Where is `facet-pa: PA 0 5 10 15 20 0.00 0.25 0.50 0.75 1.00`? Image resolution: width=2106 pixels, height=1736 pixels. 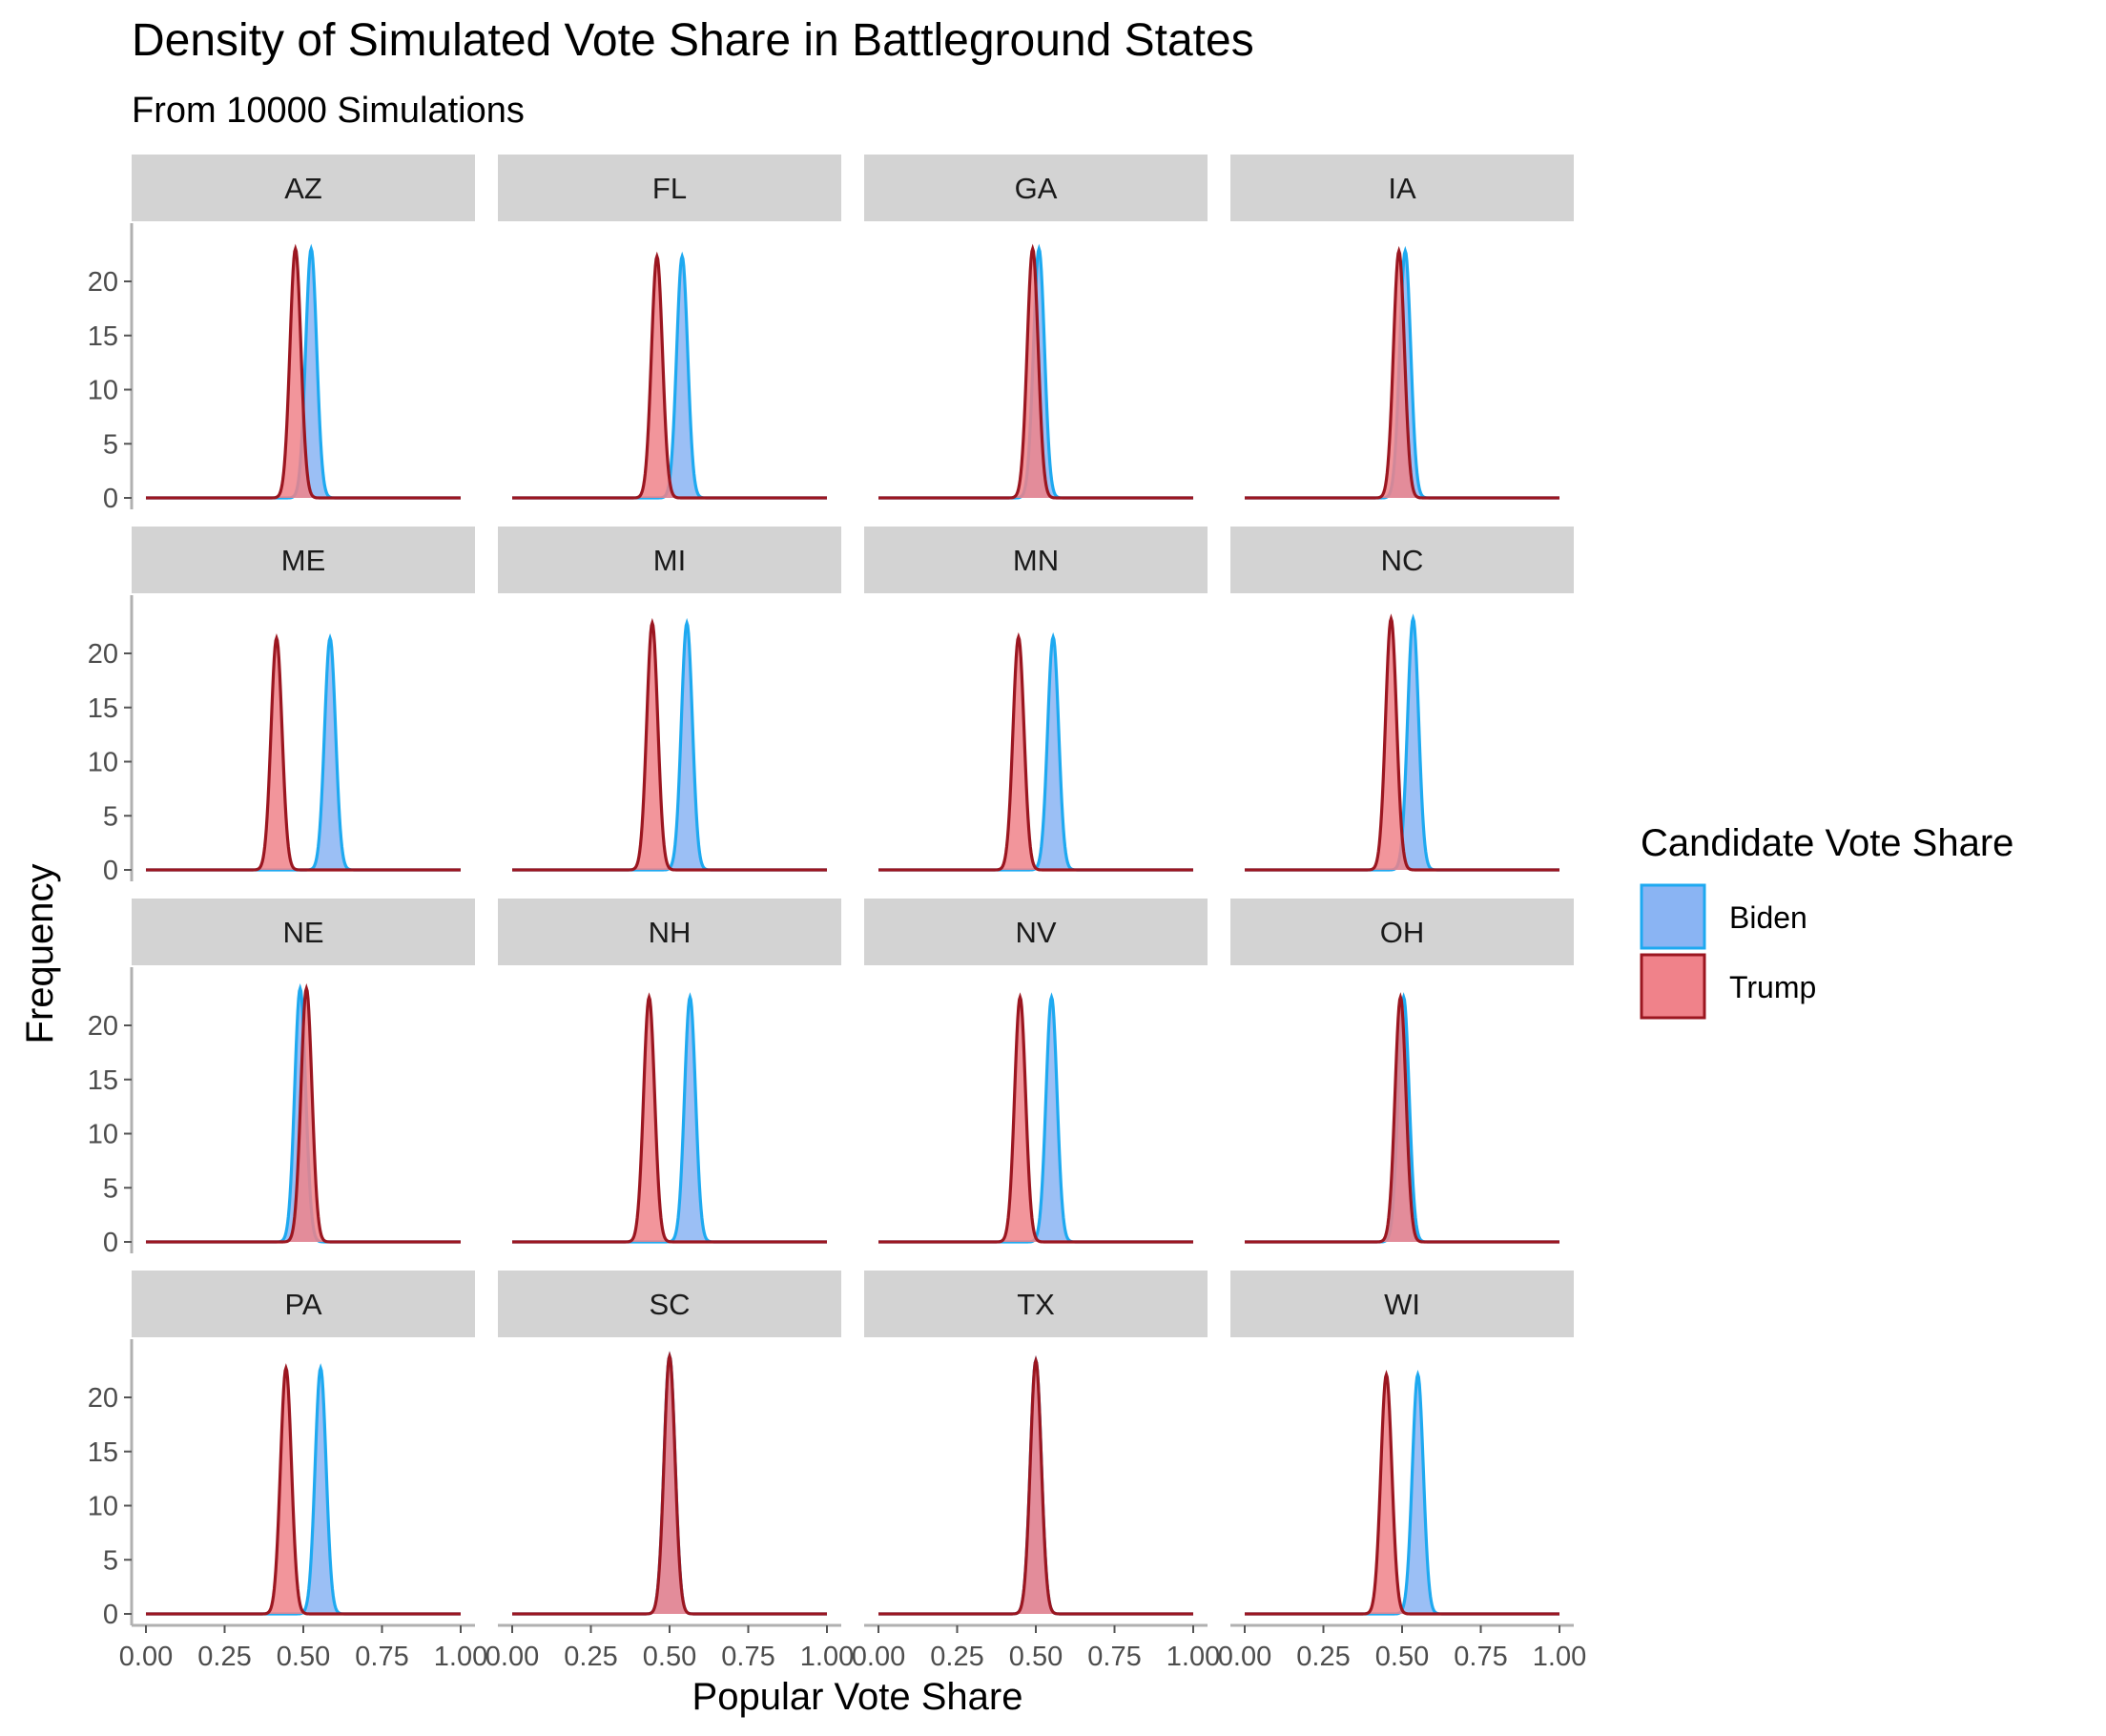
facet-pa: PA 0 5 10 15 20 0.00 0.25 0.50 0.75 1.00 is located at coordinates (287, 1472).